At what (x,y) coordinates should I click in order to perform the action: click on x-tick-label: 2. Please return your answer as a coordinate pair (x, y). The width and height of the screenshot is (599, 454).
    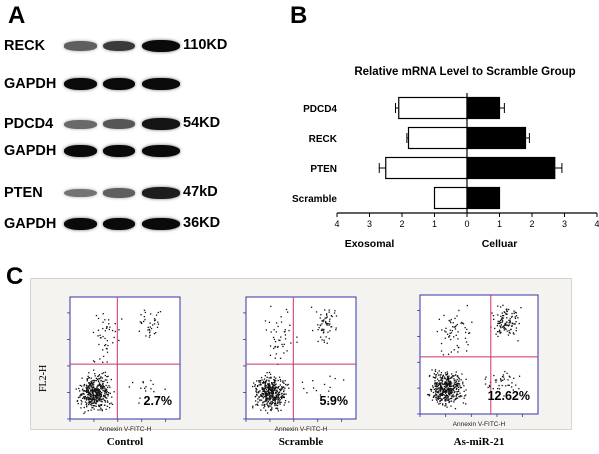
    Looking at the image, I should click on (531, 224).